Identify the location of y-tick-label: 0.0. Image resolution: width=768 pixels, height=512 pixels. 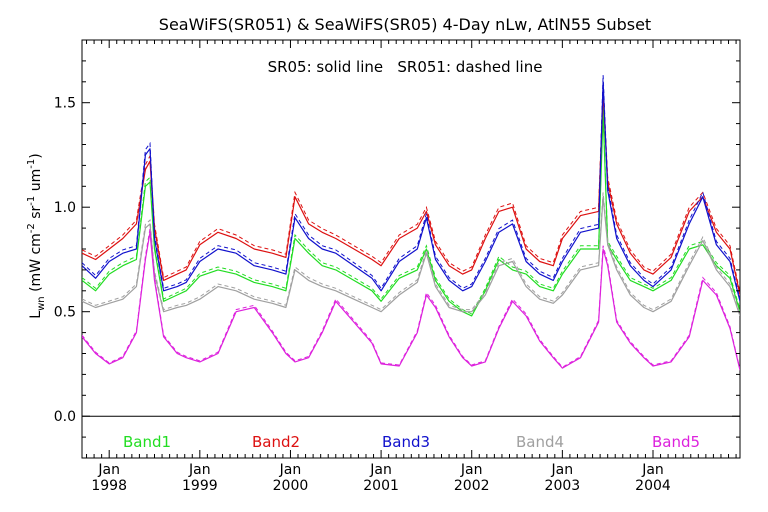
(65, 417).